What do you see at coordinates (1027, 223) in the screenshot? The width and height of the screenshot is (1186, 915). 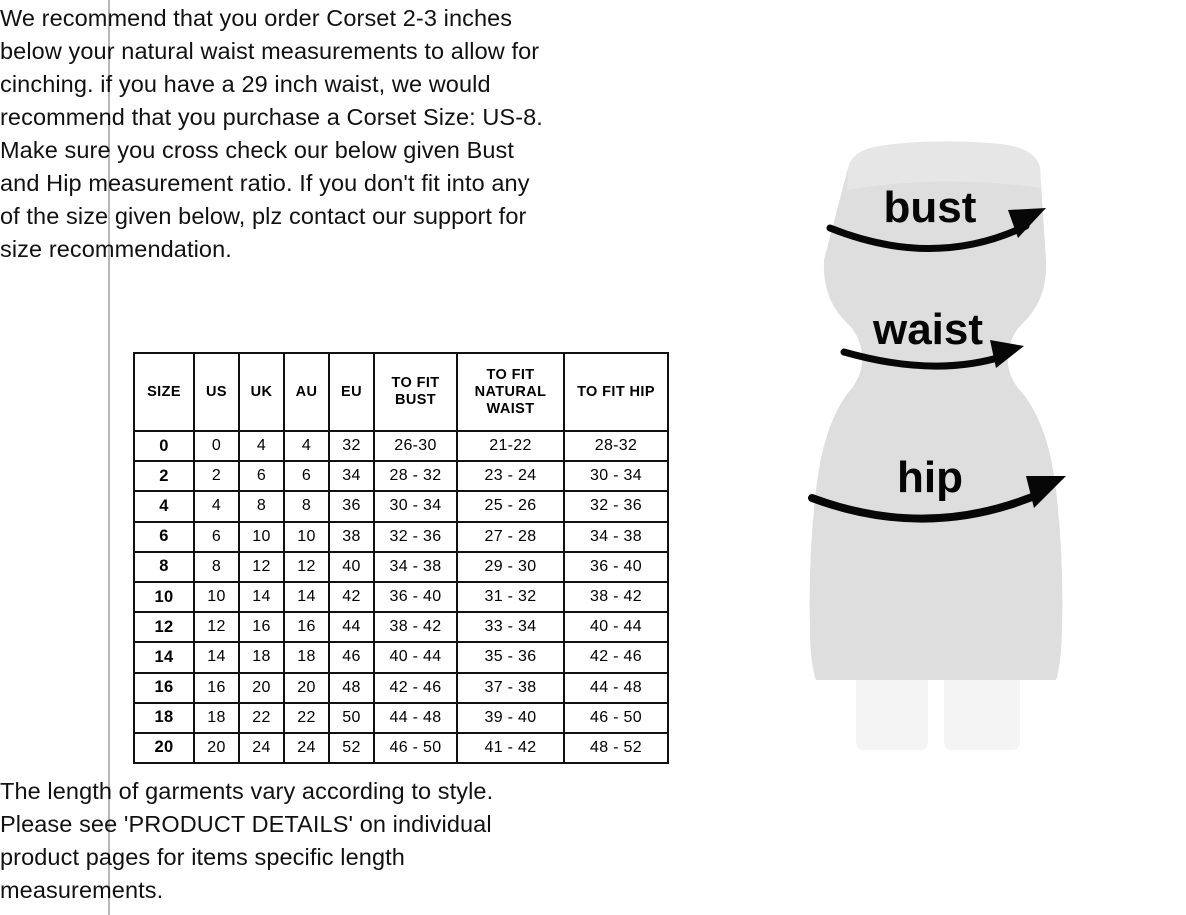 I see `bust-arrow-head` at bounding box center [1027, 223].